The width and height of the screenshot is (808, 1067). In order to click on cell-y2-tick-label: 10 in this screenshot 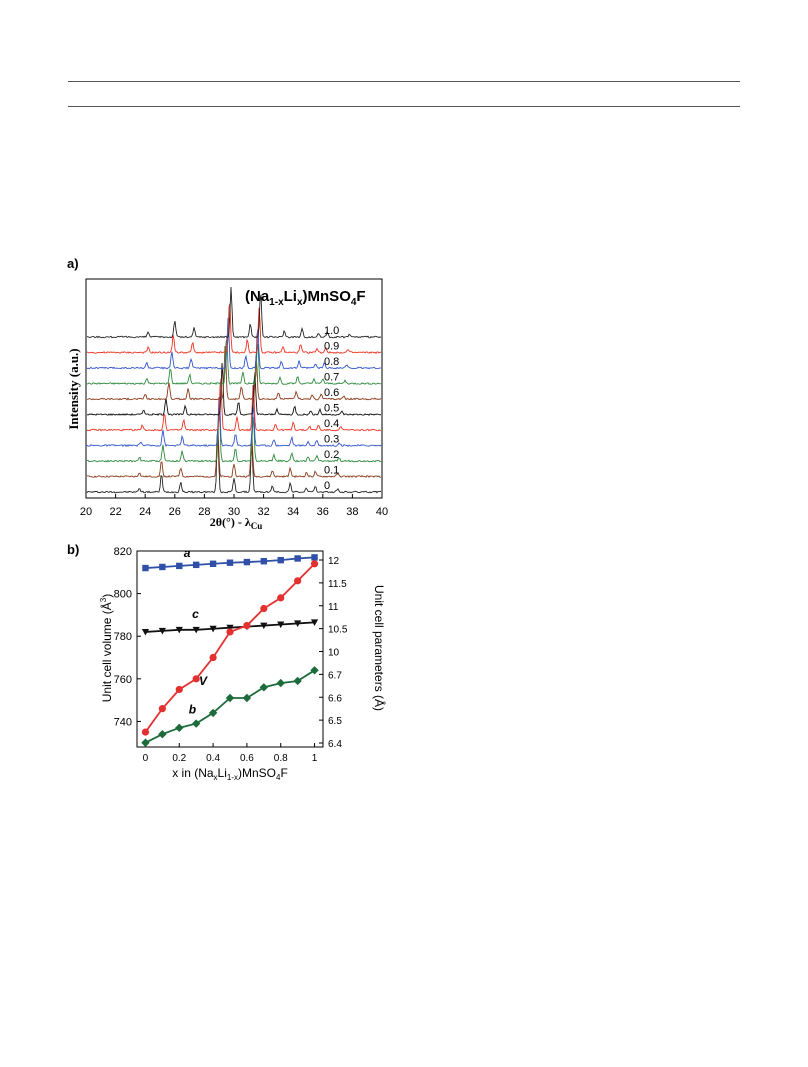, I will do `click(334, 653)`.